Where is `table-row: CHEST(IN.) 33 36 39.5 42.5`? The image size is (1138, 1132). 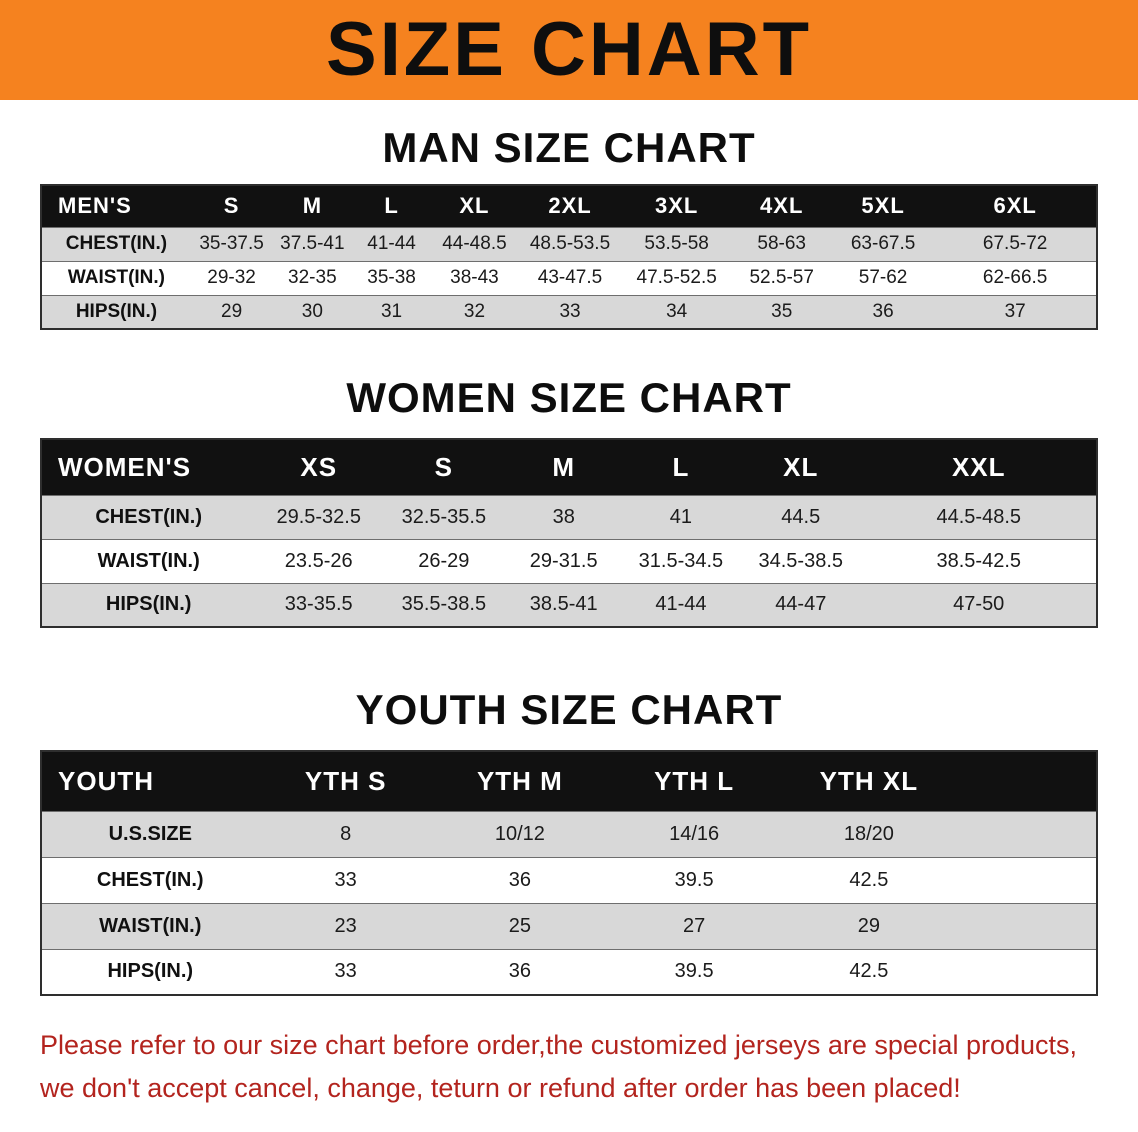 table-row: CHEST(IN.) 33 36 39.5 42.5 is located at coordinates (569, 879).